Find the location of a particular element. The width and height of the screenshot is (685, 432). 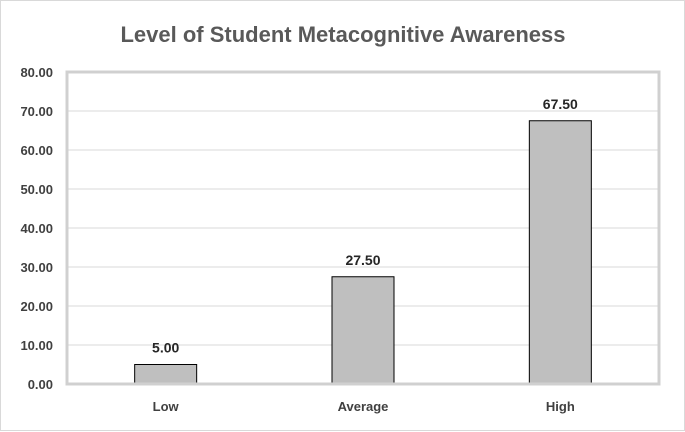

x-category-label: Low is located at coordinates (166, 406).